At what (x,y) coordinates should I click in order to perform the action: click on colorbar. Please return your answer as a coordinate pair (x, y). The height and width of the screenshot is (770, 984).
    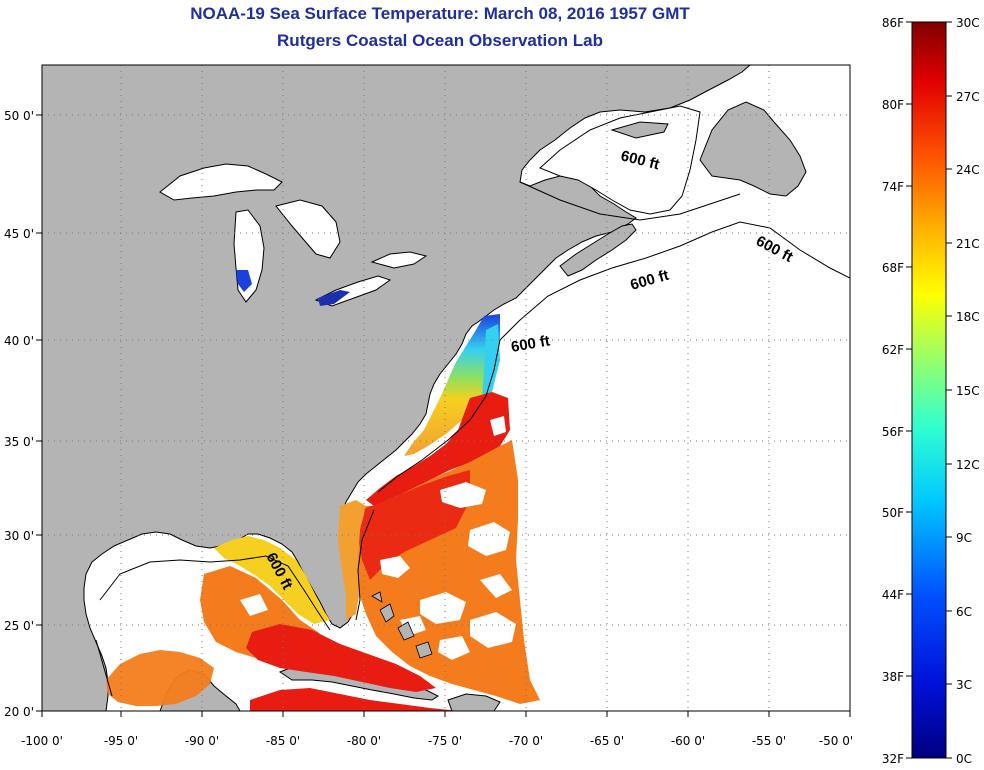
    Looking at the image, I should click on (929, 390).